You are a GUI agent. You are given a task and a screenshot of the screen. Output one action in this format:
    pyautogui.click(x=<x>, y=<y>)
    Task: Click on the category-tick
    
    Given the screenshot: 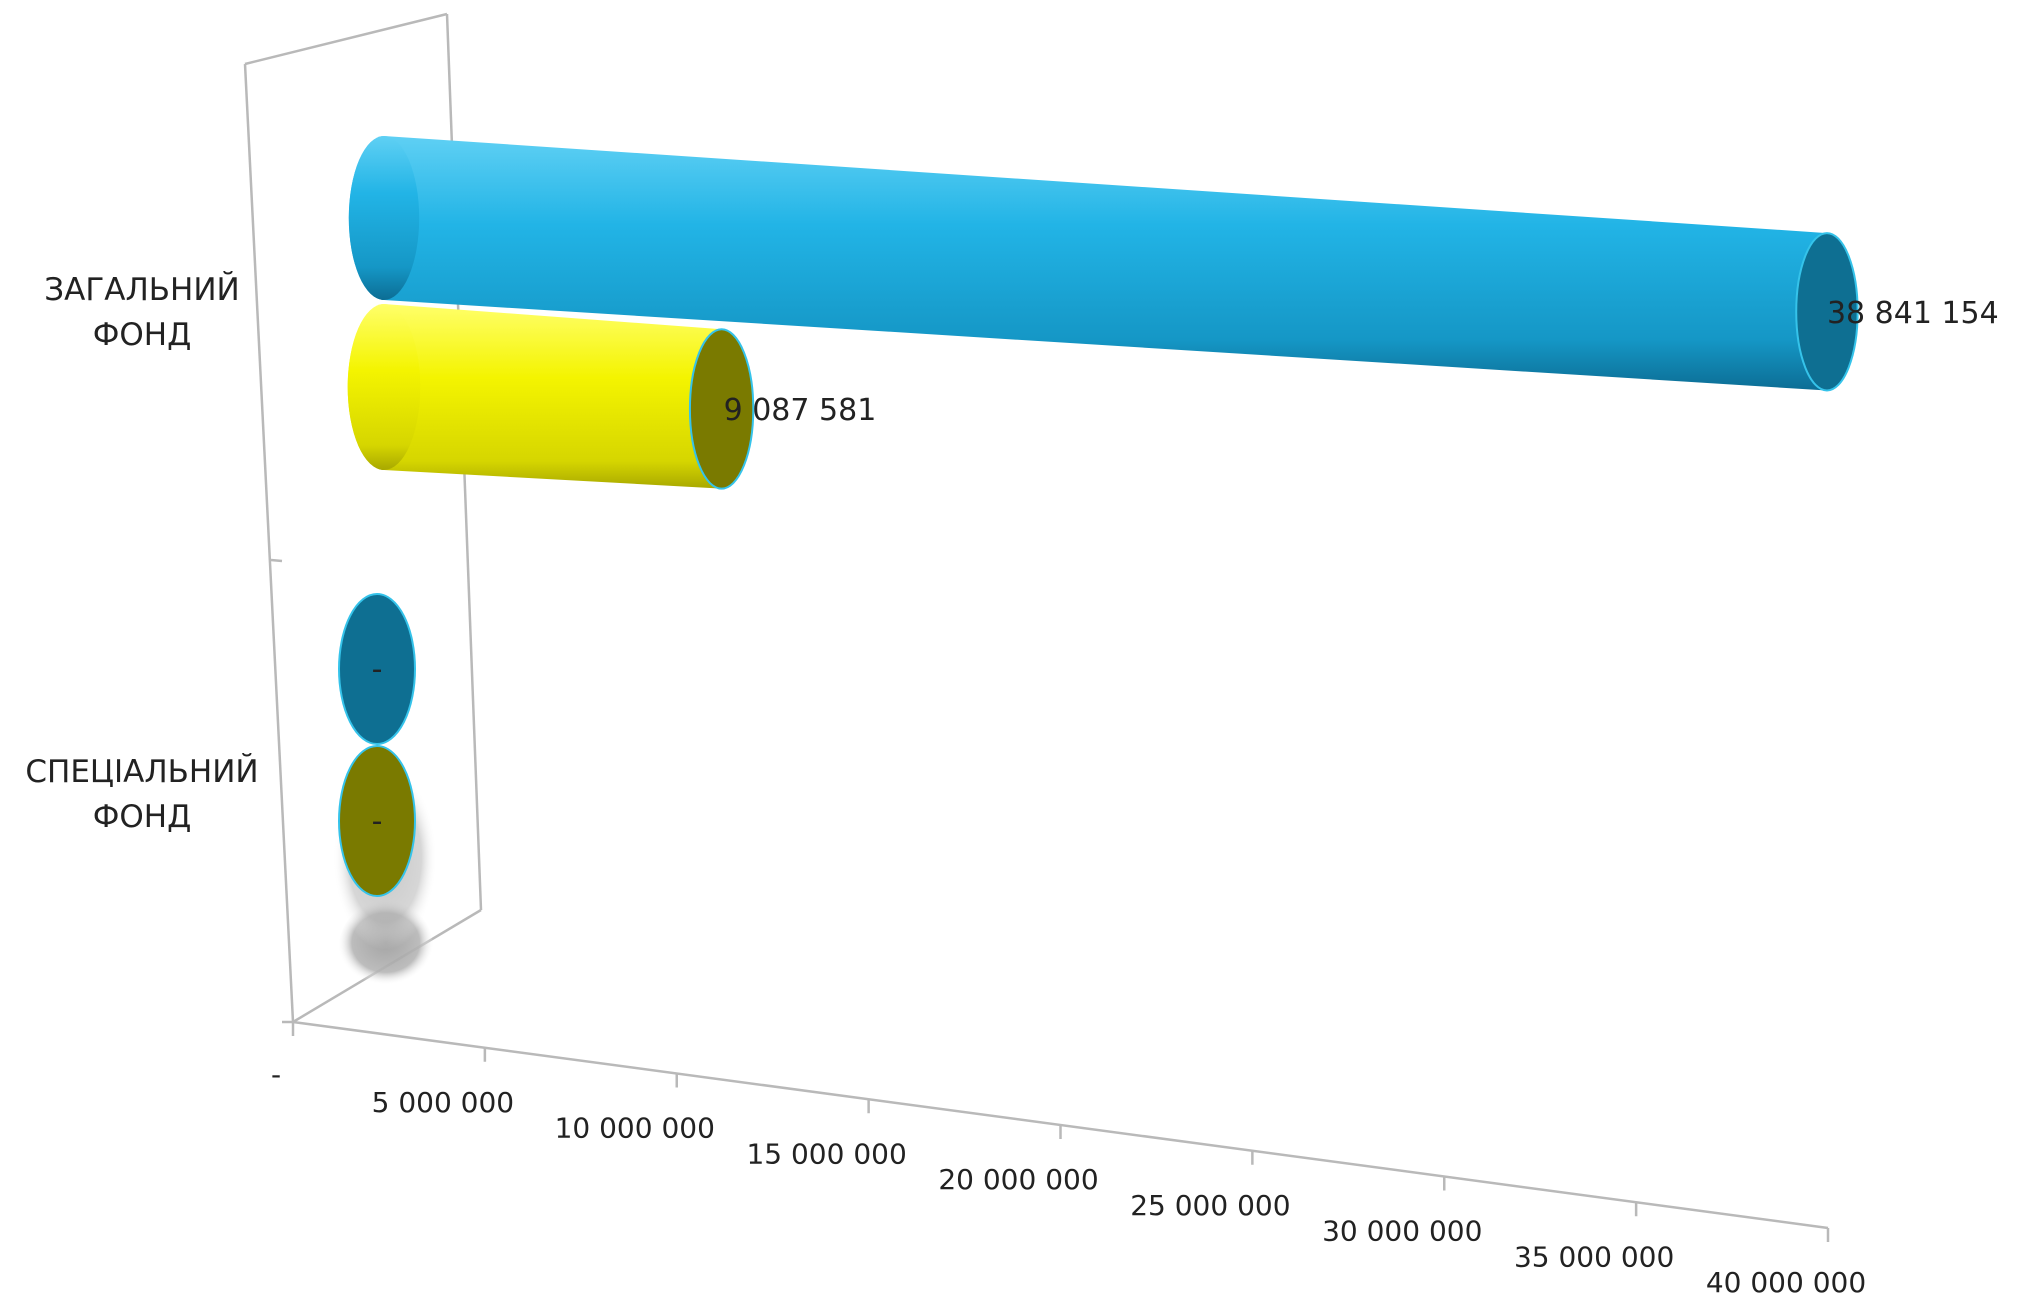 What is the action you would take?
    pyautogui.click(x=276, y=560)
    